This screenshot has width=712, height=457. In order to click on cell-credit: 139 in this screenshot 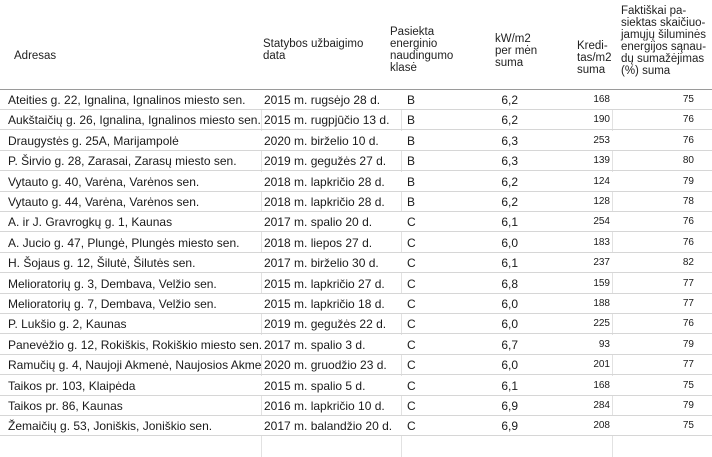, I will do `click(601, 161)`.